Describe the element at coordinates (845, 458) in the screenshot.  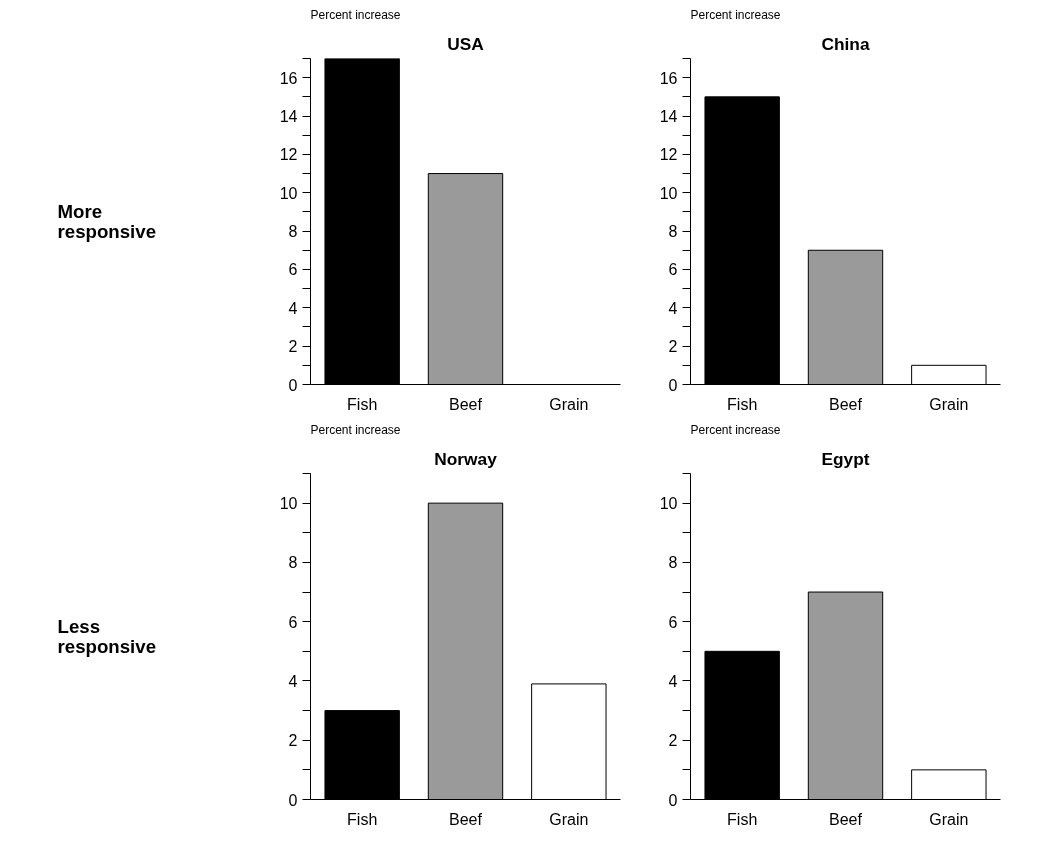
I see `chart-title: Egypt` at that location.